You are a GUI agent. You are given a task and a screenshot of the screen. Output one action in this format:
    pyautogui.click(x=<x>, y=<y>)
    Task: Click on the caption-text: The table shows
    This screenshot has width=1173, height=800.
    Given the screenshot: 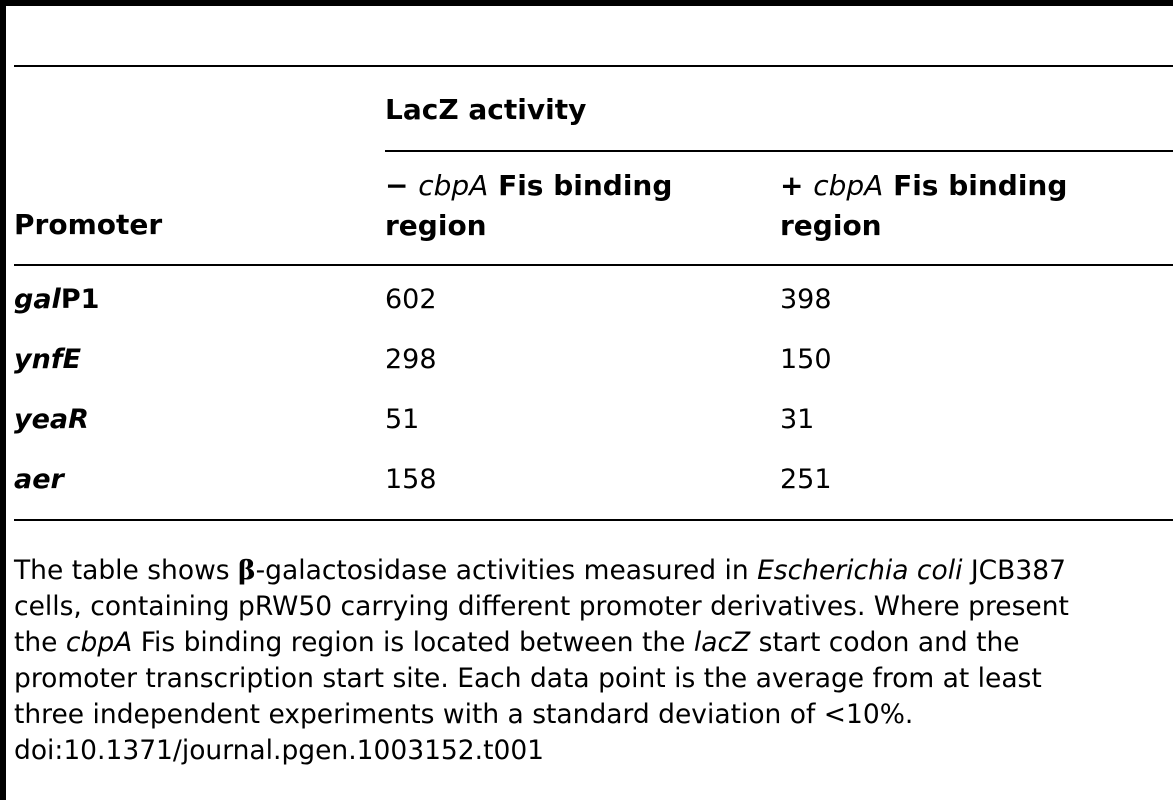 What is the action you would take?
    pyautogui.click(x=126, y=570)
    